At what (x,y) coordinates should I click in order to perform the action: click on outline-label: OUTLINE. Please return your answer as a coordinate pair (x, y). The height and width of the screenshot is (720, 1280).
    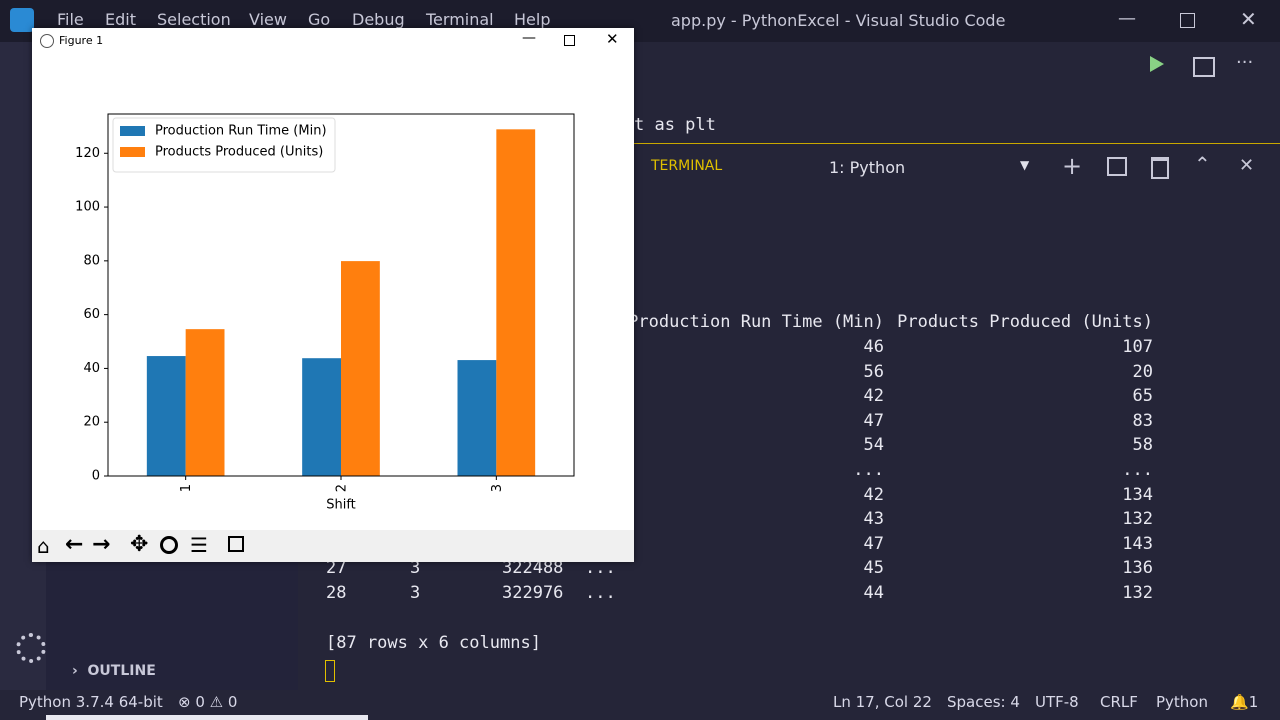
    Looking at the image, I should click on (121, 671).